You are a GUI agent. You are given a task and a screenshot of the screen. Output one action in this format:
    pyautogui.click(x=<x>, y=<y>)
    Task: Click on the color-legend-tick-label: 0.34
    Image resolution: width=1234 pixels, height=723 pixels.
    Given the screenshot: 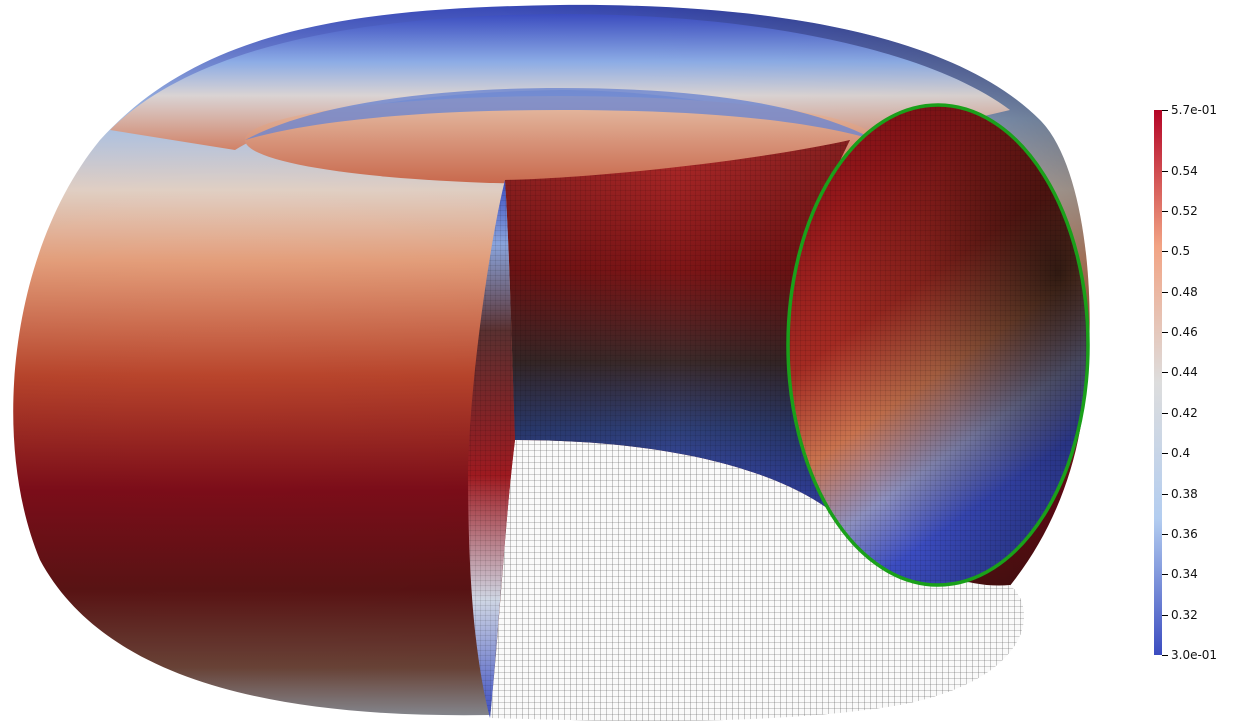 What is the action you would take?
    pyautogui.click(x=1184, y=574)
    